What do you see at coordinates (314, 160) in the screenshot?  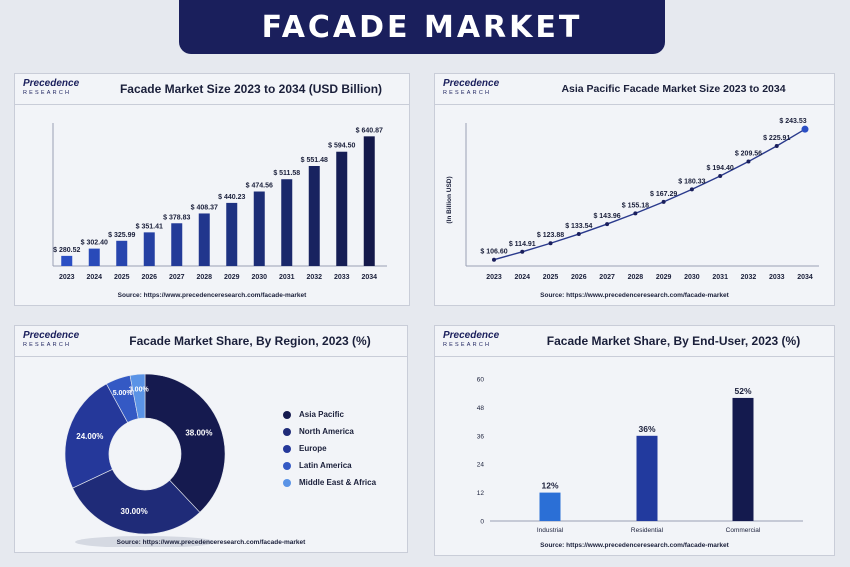 I see `bar-value-label: $ 551.48` at bounding box center [314, 160].